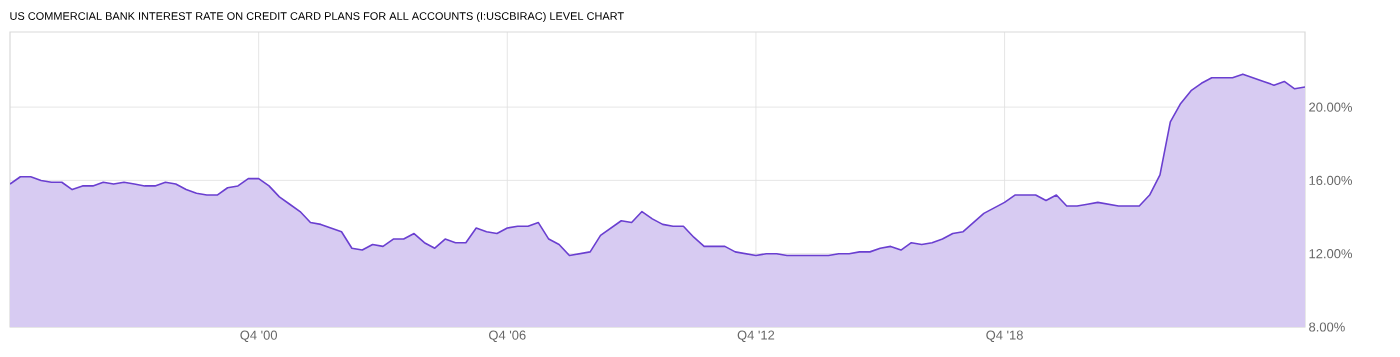 The image size is (1400, 357). What do you see at coordinates (1004, 336) in the screenshot?
I see `x-tick-label: Q4 '18` at bounding box center [1004, 336].